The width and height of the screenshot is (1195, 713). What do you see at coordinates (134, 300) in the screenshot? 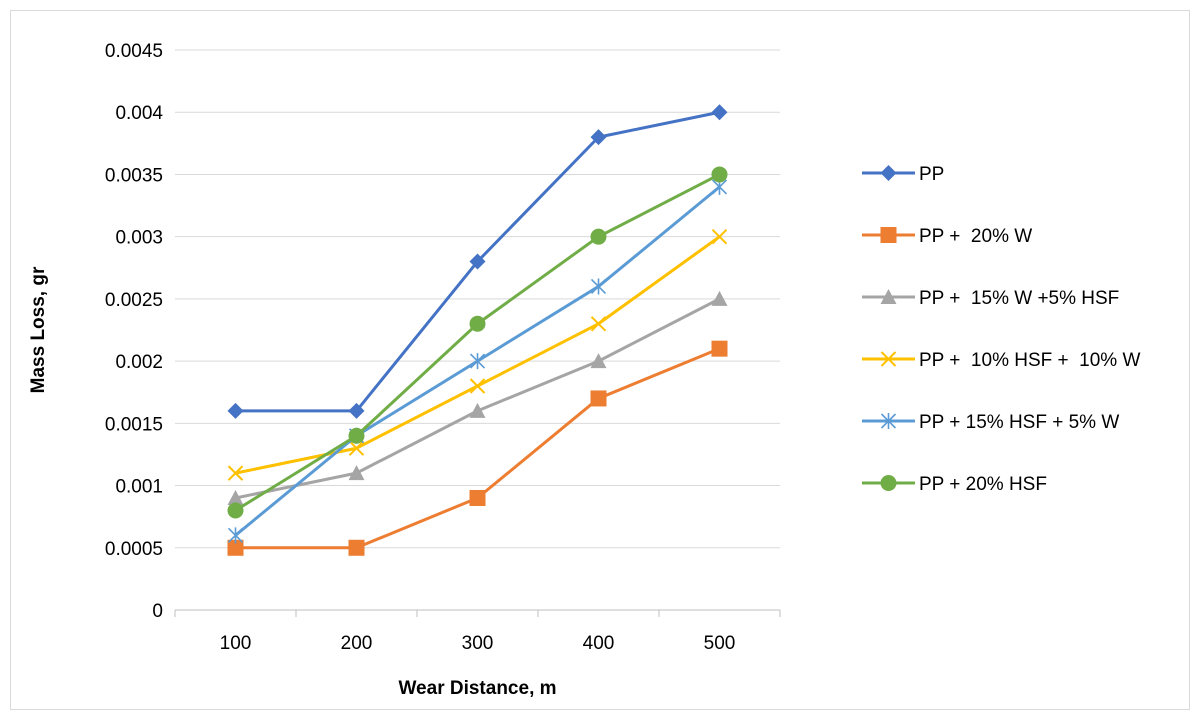
I see `y-tick-label: 0.0025` at bounding box center [134, 300].